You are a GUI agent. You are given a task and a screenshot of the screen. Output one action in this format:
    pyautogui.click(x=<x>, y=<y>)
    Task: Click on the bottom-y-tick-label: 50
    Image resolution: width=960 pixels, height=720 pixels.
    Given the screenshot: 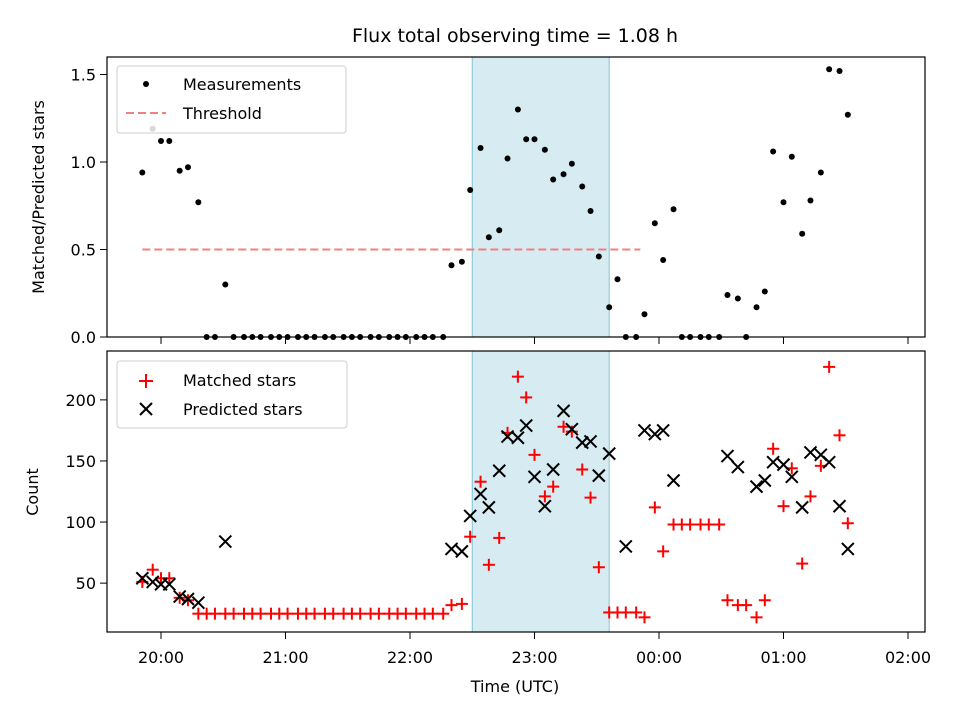 What is the action you would take?
    pyautogui.click(x=86, y=583)
    